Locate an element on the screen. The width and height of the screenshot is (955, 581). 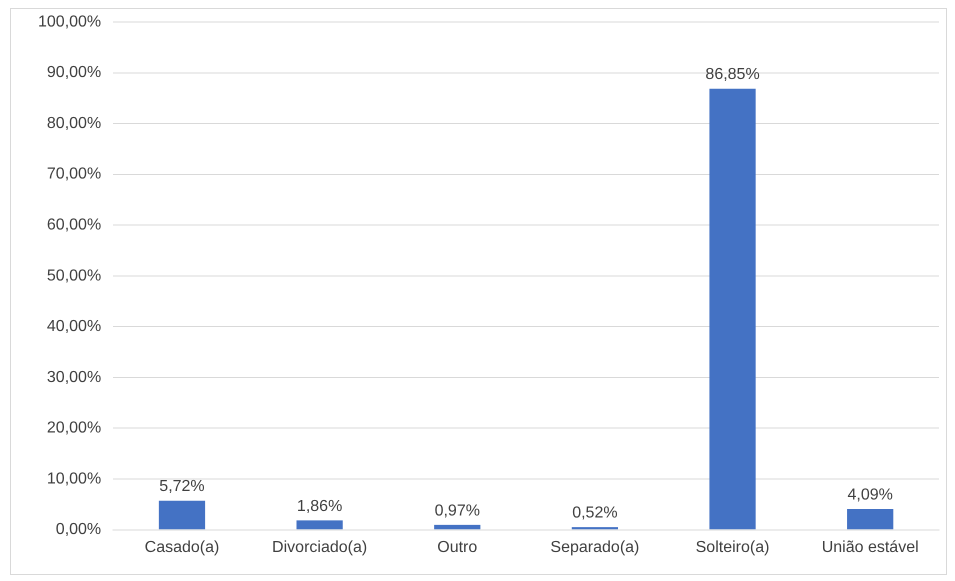
x-tick-label: Solteiro(a) is located at coordinates (733, 547).